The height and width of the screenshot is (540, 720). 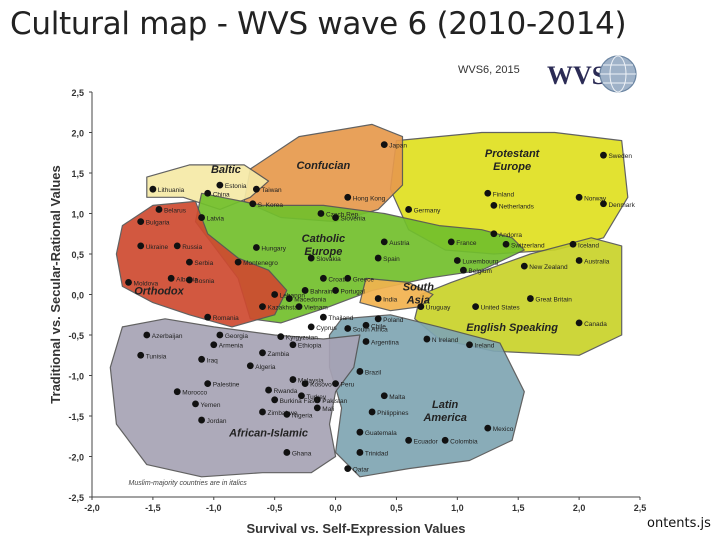 What do you see at coordinates (92, 508) in the screenshot?
I see `x-tick-label: -2,0` at bounding box center [92, 508].